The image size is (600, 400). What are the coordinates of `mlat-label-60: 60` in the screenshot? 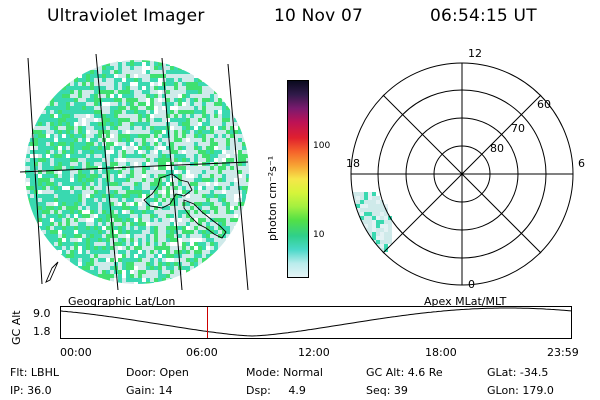 It's located at (544, 104).